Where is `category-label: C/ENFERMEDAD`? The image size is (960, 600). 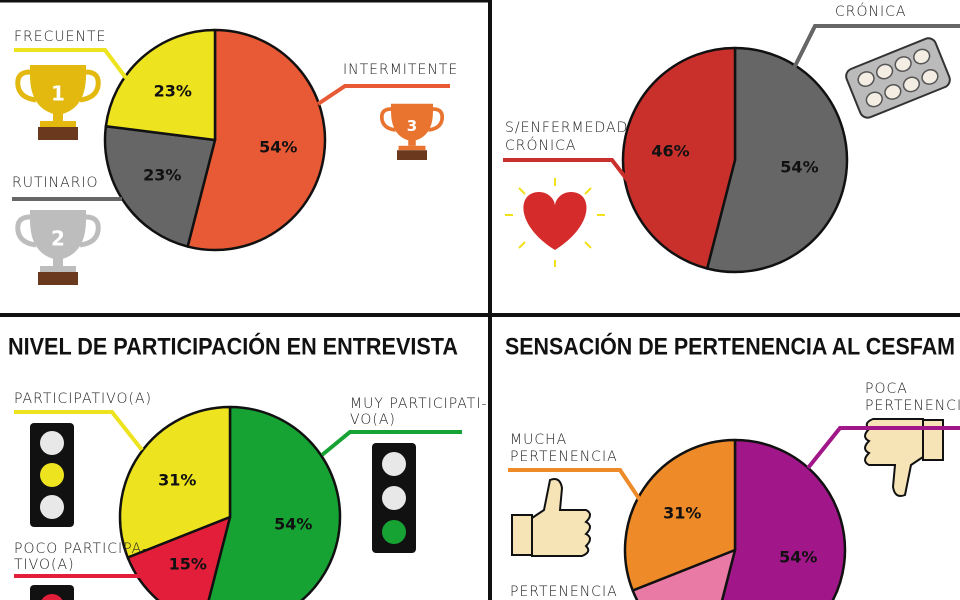 category-label: C/ENFERMEDAD is located at coordinates (897, 1).